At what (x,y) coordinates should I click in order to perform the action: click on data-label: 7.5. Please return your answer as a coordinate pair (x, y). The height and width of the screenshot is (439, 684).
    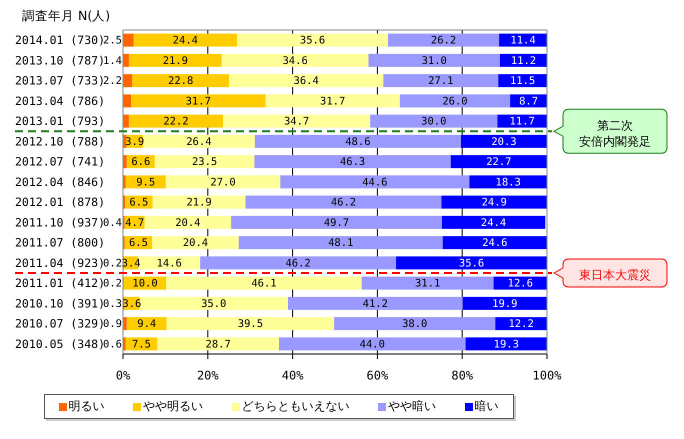
    Looking at the image, I should click on (141, 344).